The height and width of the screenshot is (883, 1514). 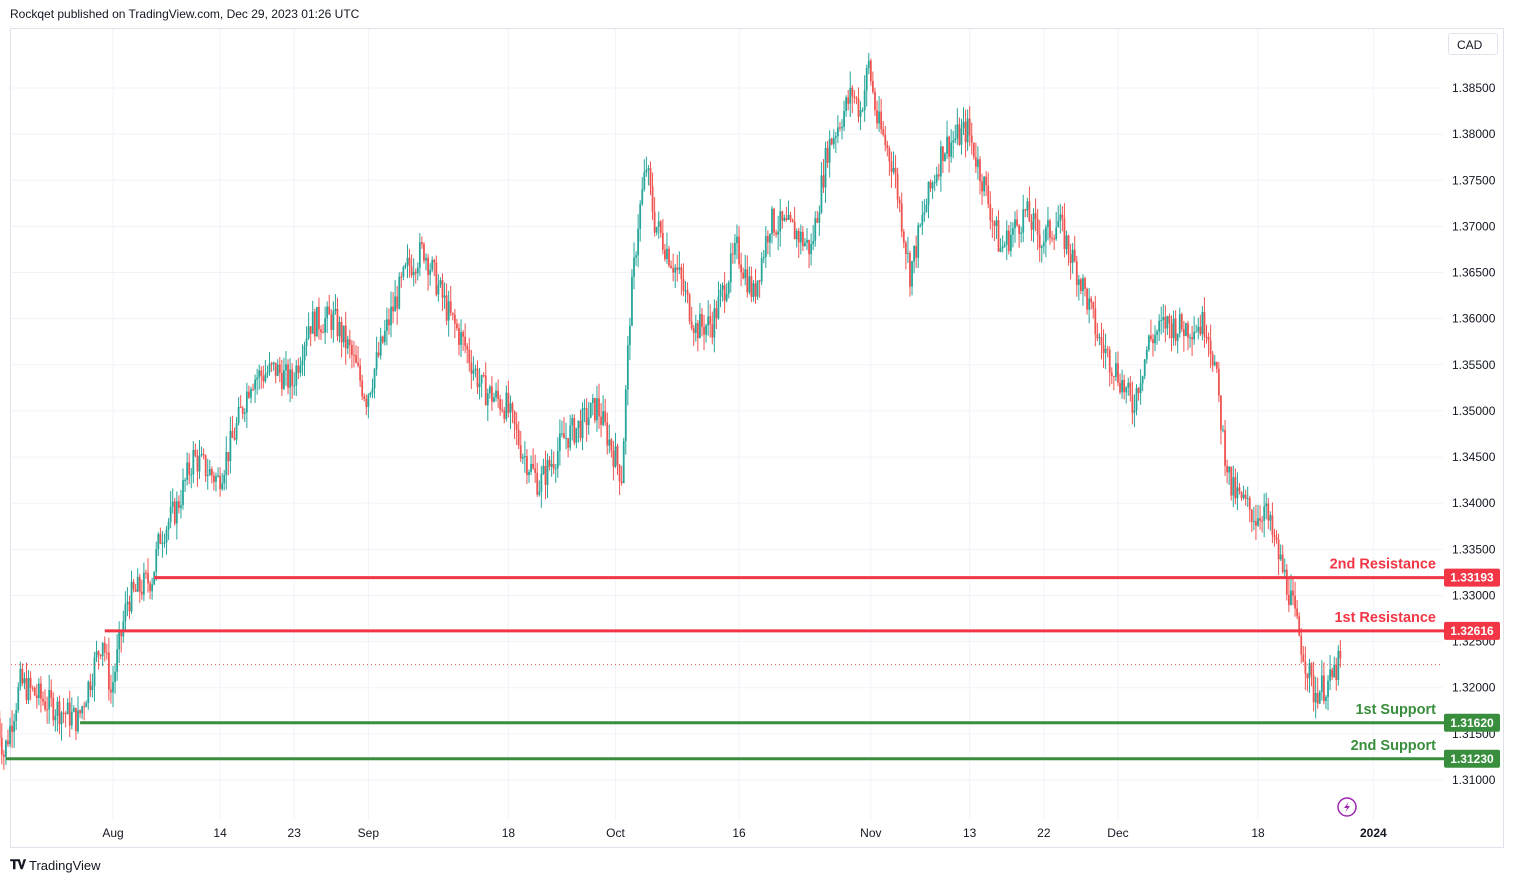 I want to click on currency-badge: CAD, so click(x=1473, y=44).